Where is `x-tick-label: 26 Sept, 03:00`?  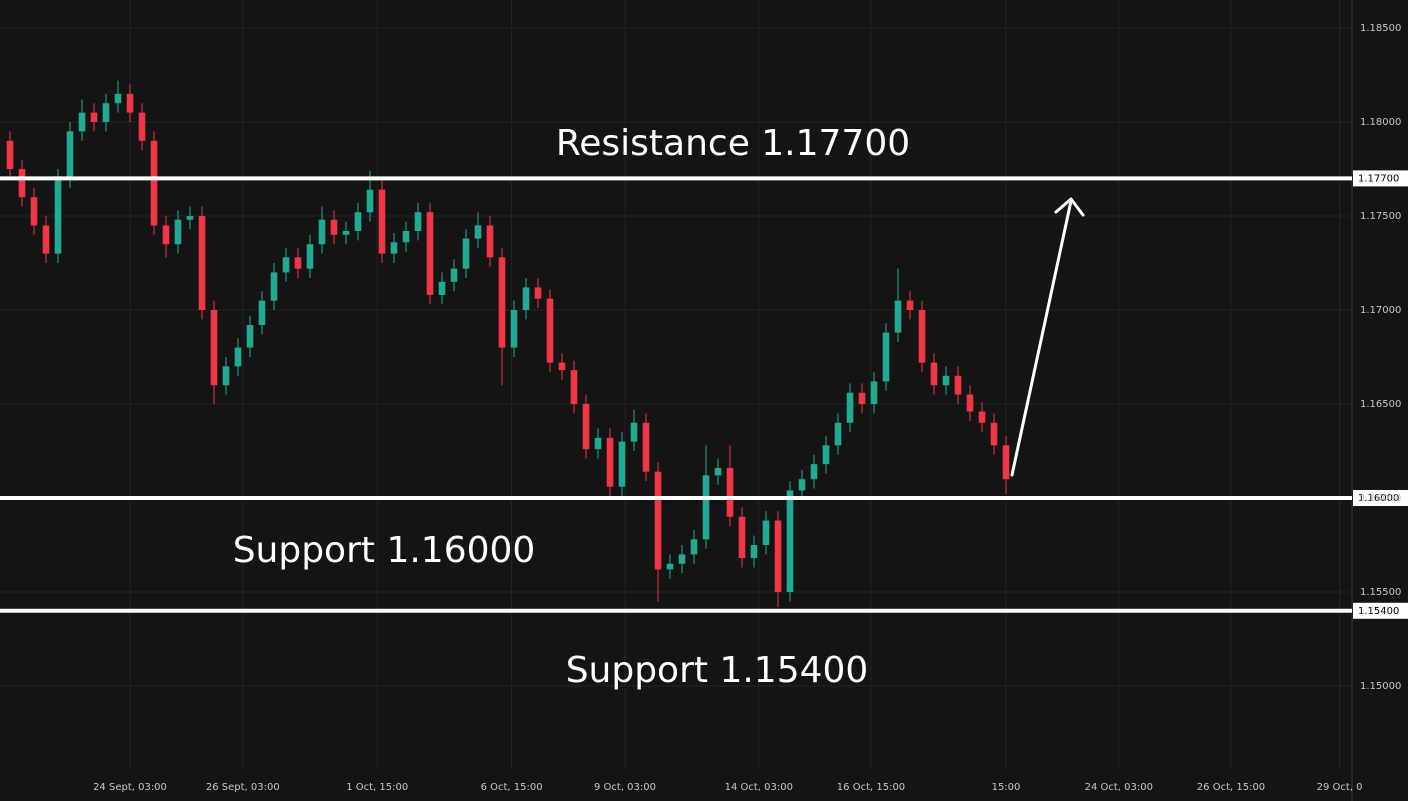 x-tick-label: 26 Sept, 03:00 is located at coordinates (243, 787).